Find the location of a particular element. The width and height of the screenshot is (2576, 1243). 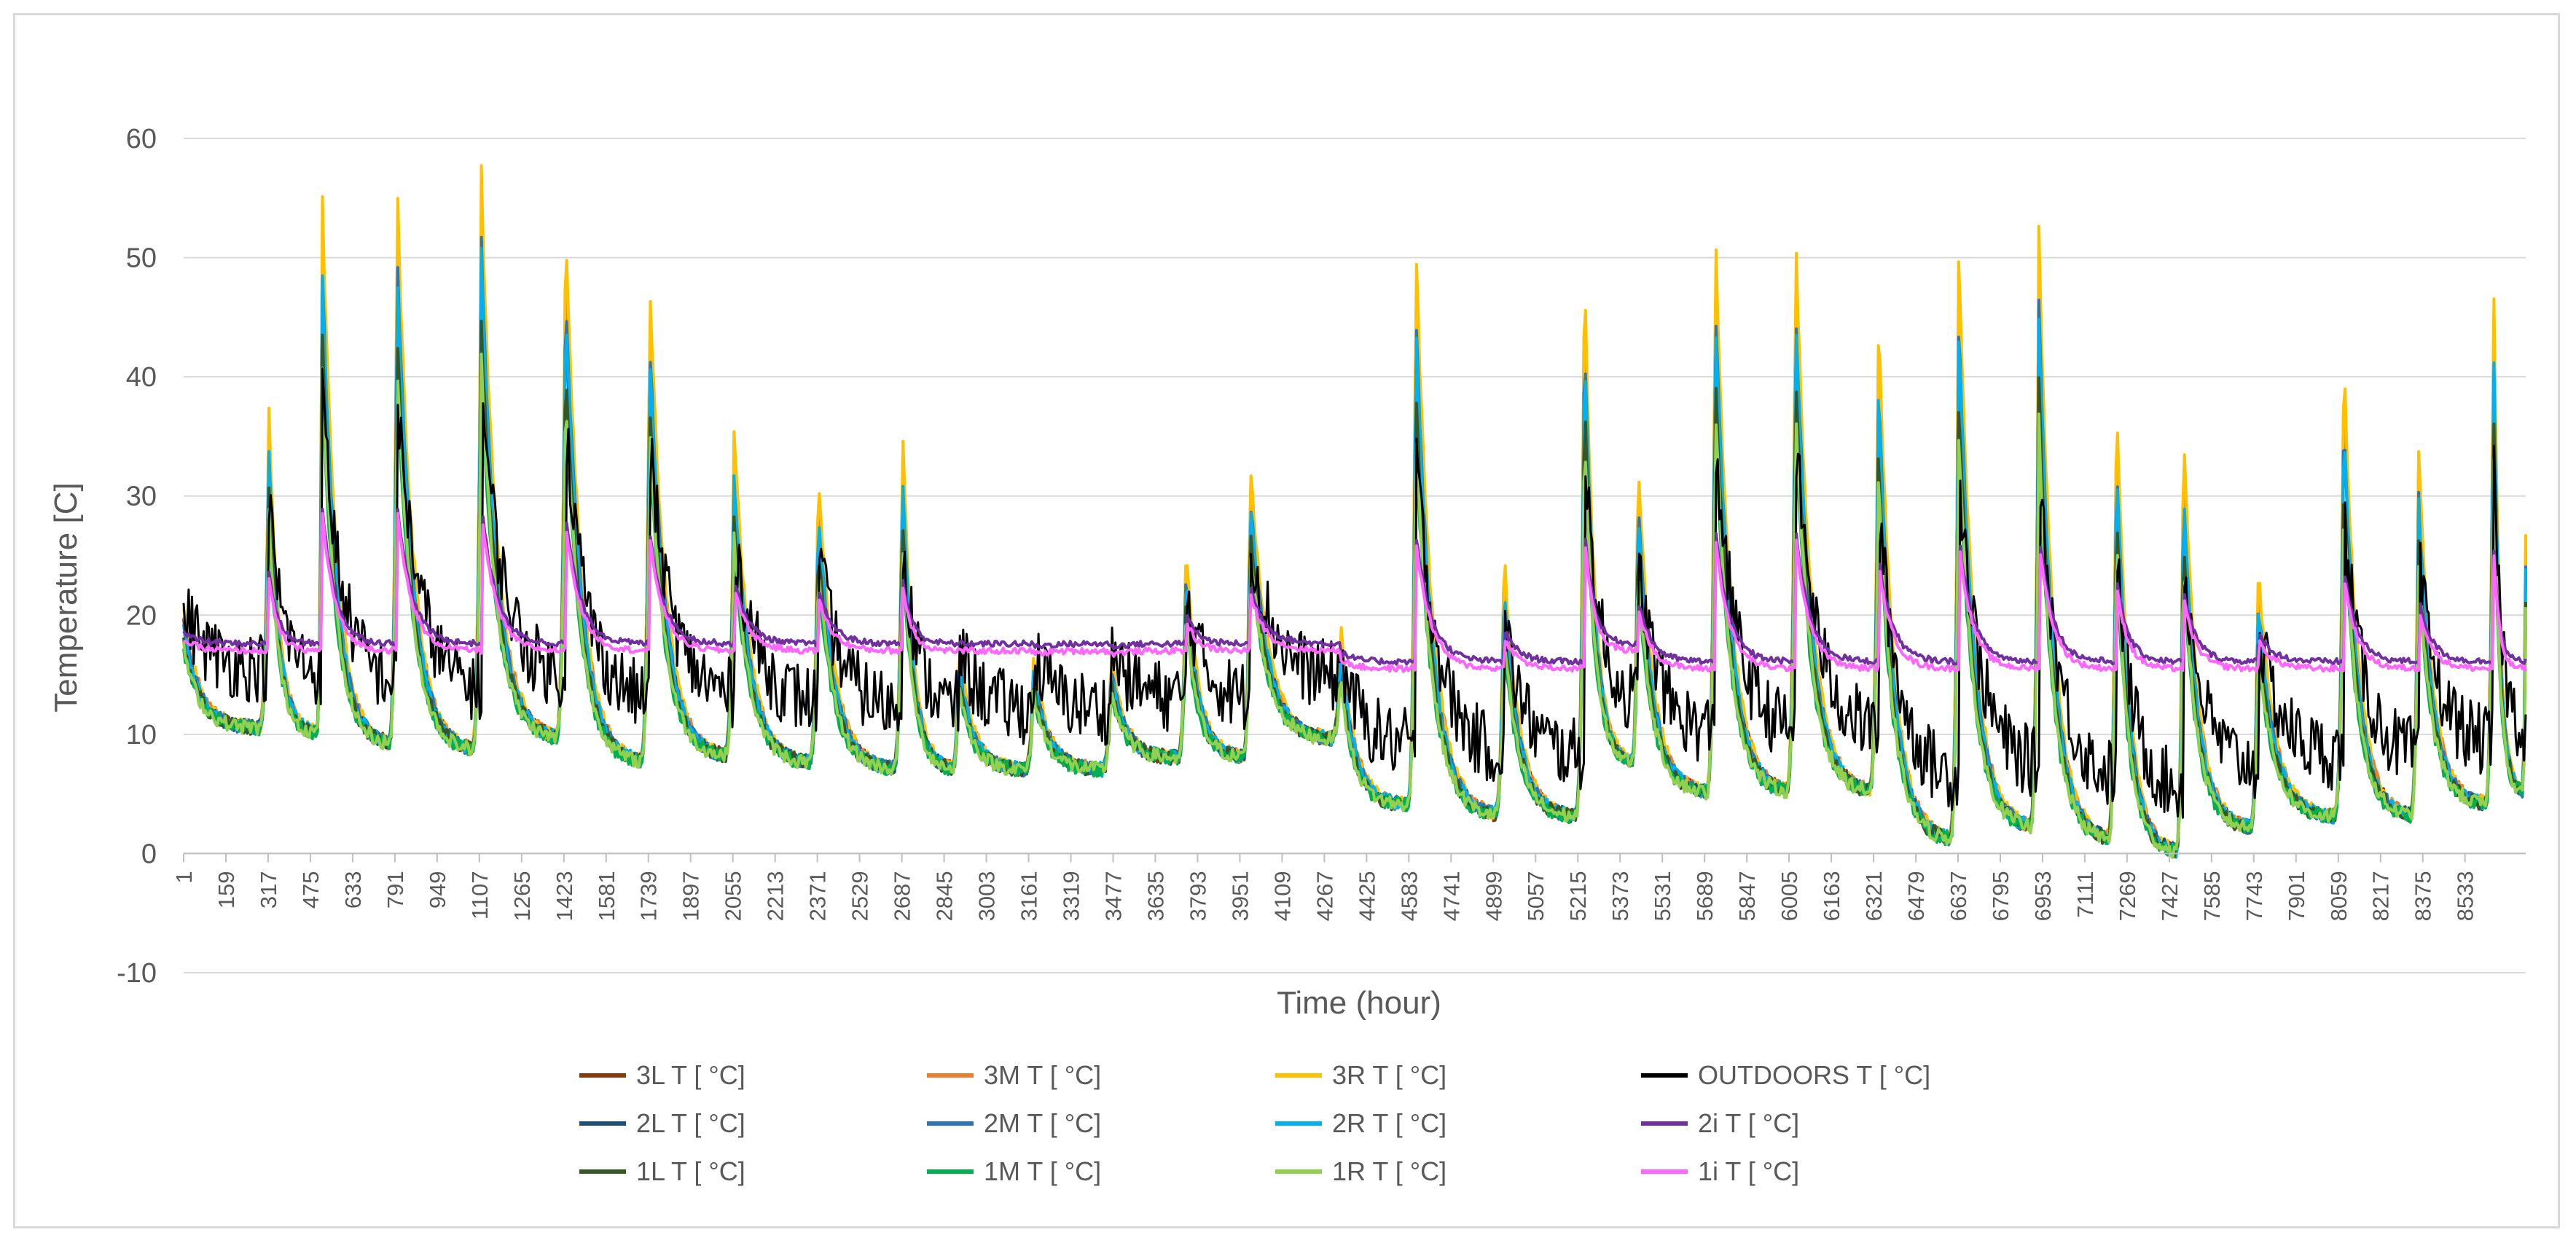

x-tick-label: 1 is located at coordinates (184, 877).